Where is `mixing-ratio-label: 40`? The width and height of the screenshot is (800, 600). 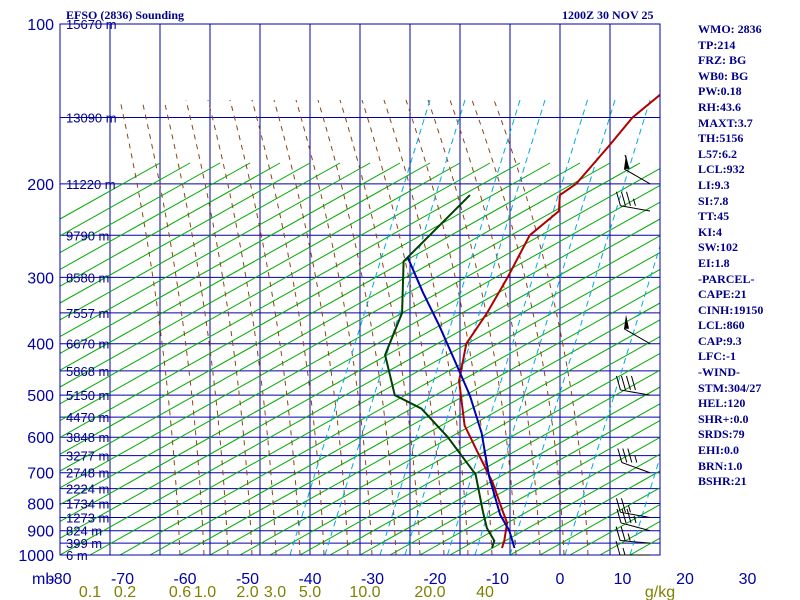 mixing-ratio-label: 40 is located at coordinates (485, 592).